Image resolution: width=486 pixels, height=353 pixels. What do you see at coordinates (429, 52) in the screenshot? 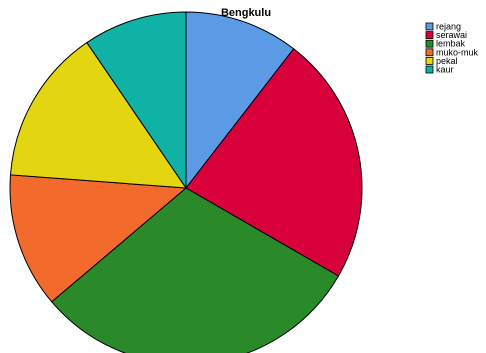
I see `legend-swatch-muko-muko` at bounding box center [429, 52].